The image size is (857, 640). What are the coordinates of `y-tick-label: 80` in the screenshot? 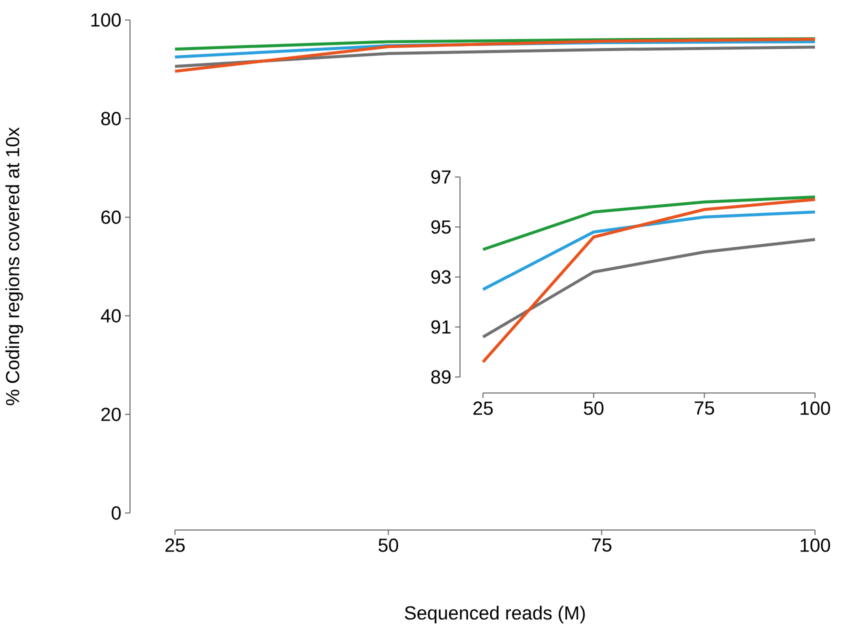 It's located at (111, 119).